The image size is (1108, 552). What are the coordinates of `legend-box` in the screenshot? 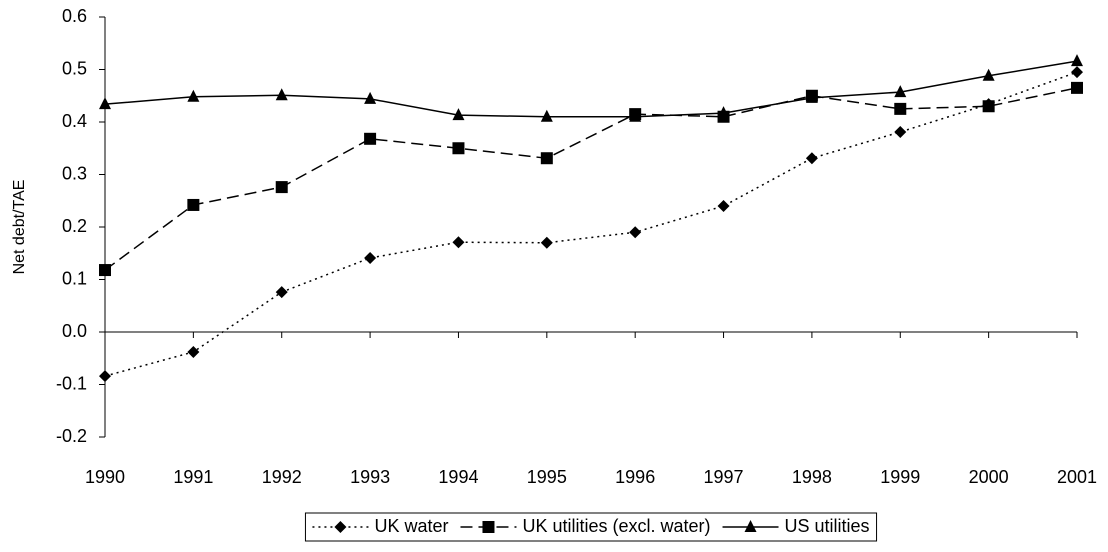 It's located at (591, 527).